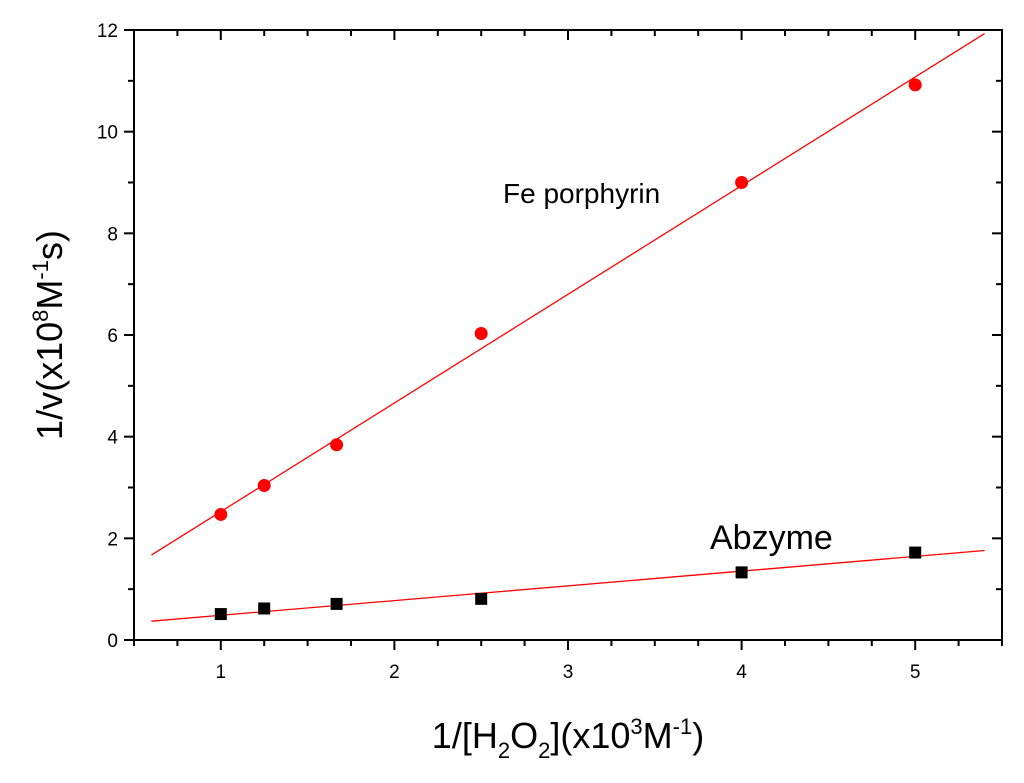 The image size is (1024, 783). What do you see at coordinates (568, 585) in the screenshot?
I see `fit-line-abzyme` at bounding box center [568, 585].